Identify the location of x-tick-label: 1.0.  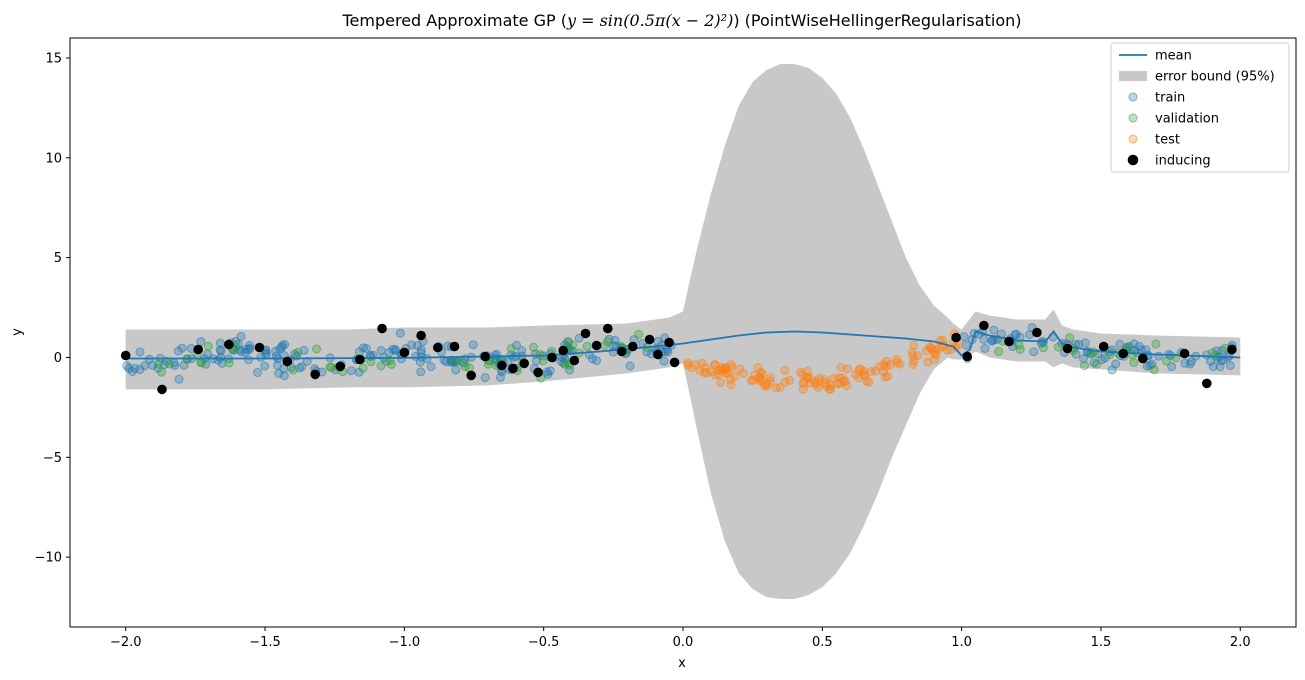
(961, 642).